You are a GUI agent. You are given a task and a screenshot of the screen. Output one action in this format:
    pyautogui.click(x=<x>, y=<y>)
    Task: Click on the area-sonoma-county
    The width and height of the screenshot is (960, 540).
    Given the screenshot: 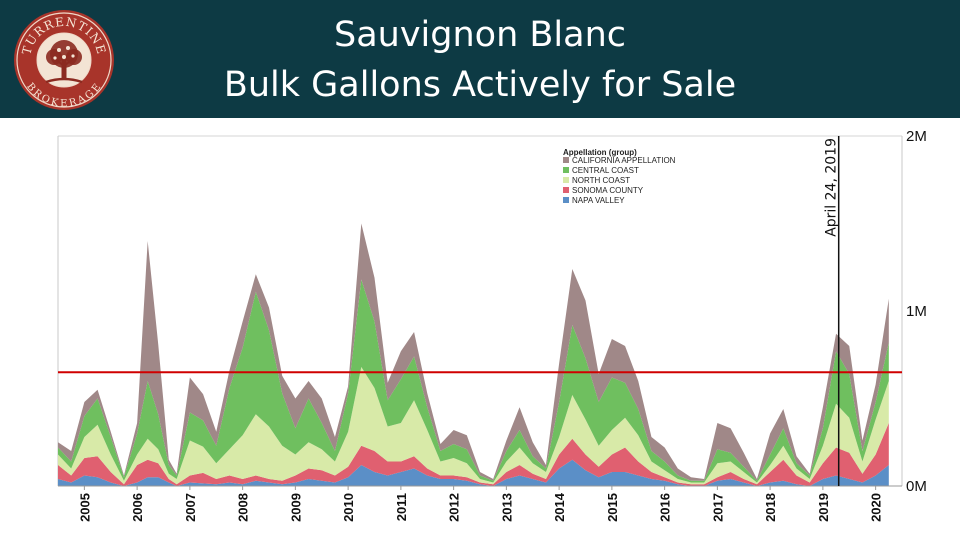 What is the action you would take?
    pyautogui.click(x=473, y=454)
    